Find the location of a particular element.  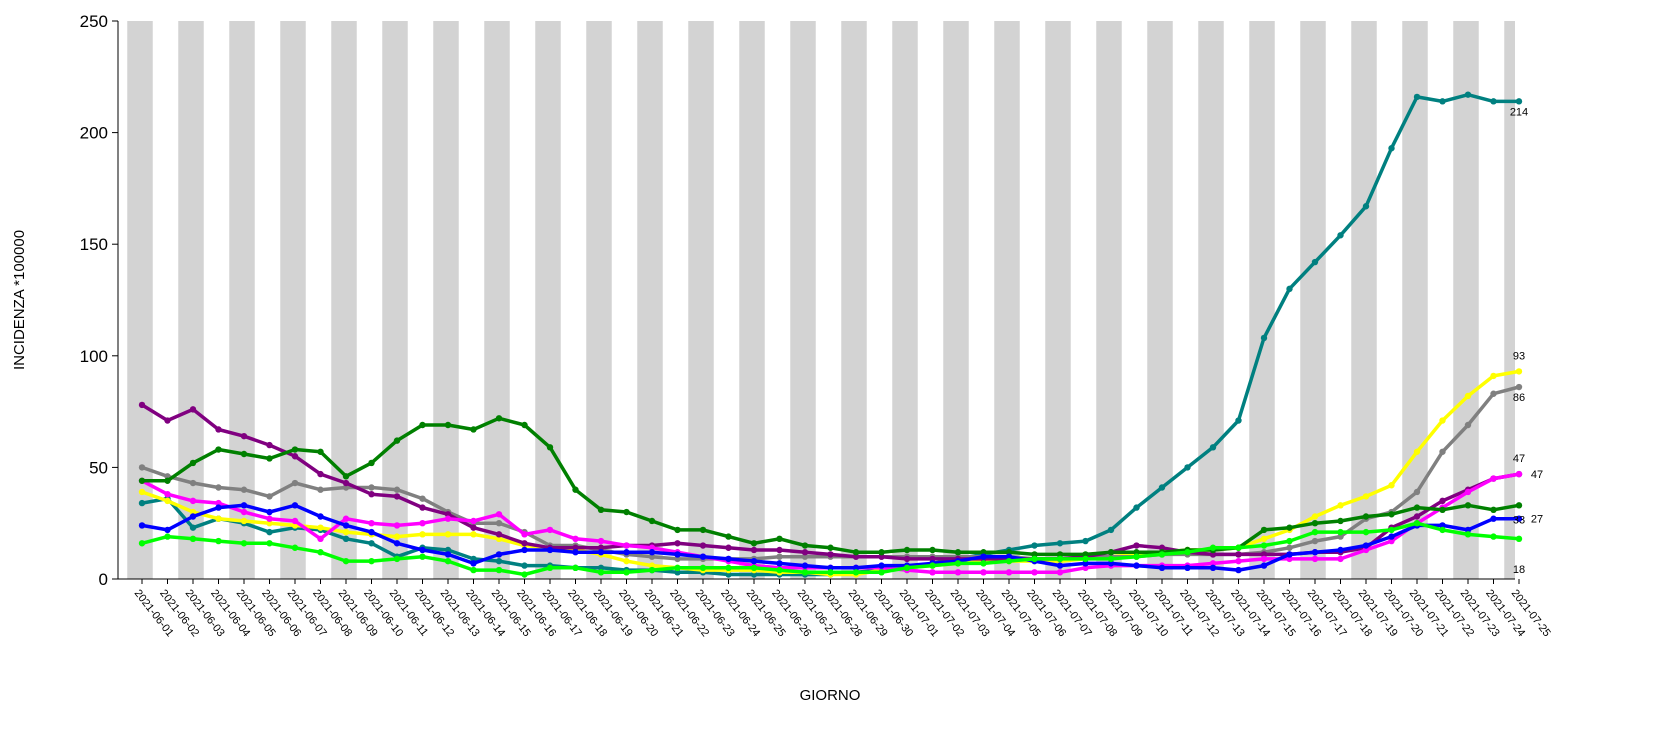

series-end-label: 214 is located at coordinates (1519, 112).